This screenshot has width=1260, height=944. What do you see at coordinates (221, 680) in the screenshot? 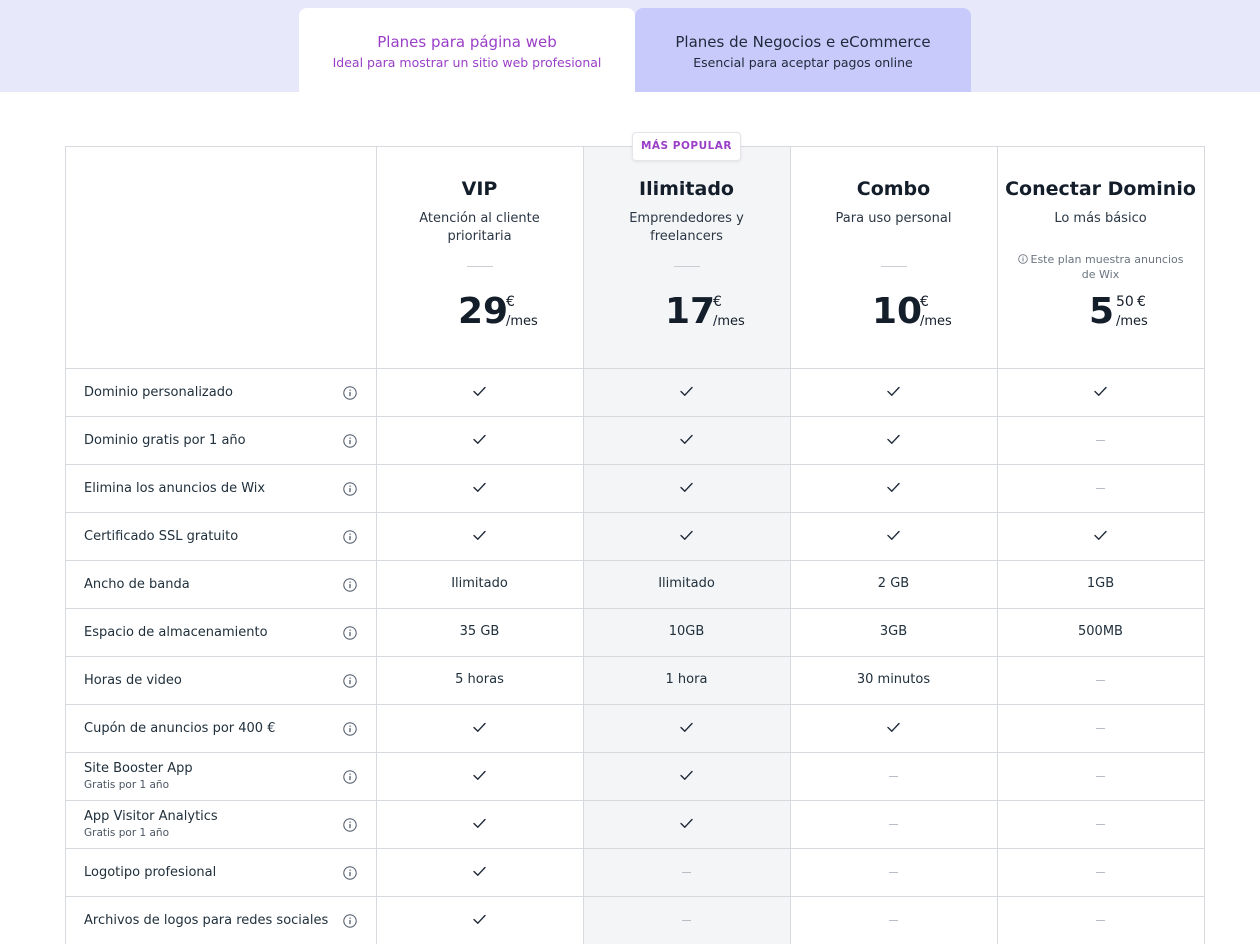
I see `feature-row-horas-de-video: Horas de video` at bounding box center [221, 680].